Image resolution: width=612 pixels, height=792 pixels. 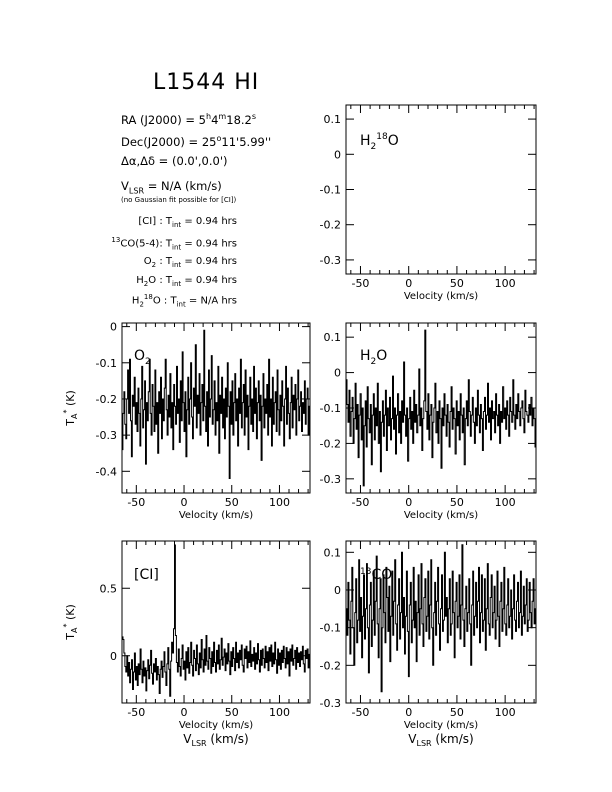 What do you see at coordinates (239, 119) in the screenshot?
I see `ra-seconds: 18.2` at bounding box center [239, 119].